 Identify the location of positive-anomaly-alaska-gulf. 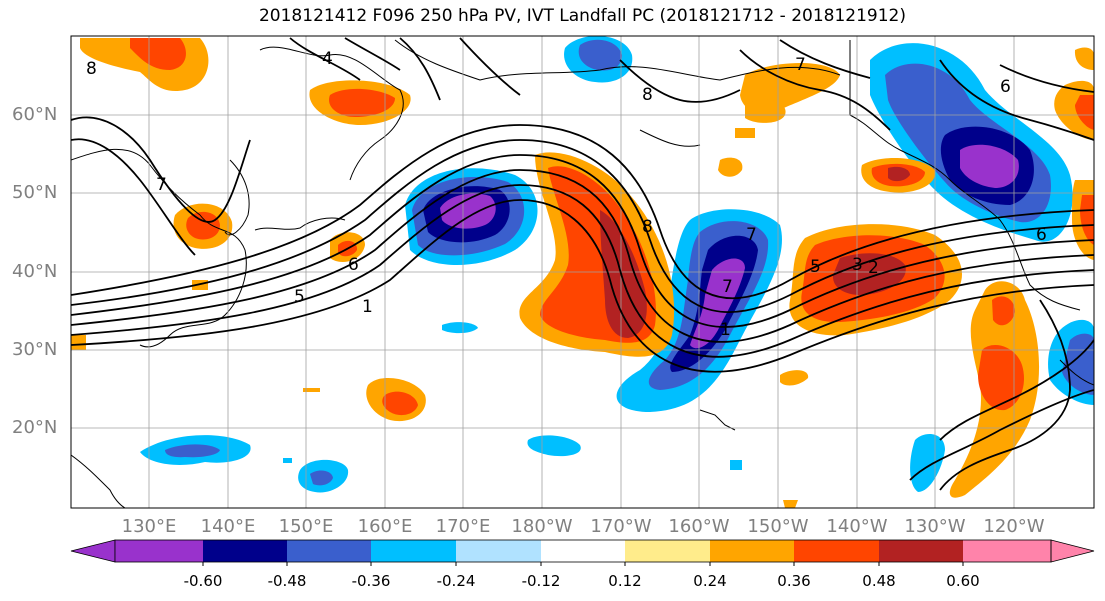
(898, 175).